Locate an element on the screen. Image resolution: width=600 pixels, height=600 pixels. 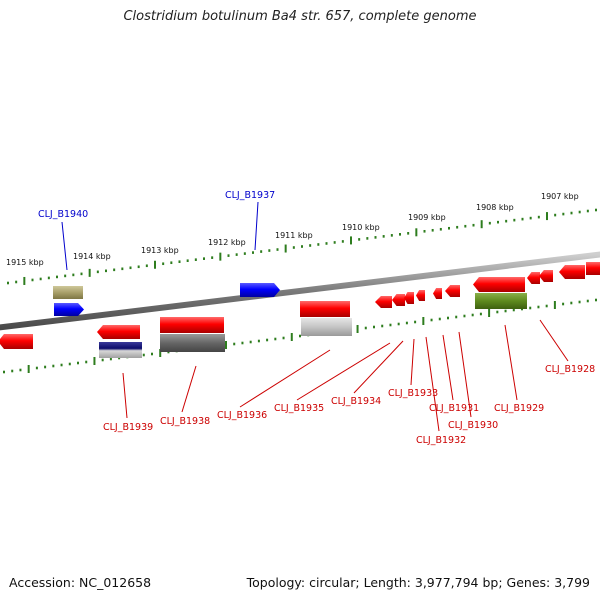
gene-feature-clj-b1929 is located at coordinates (499, 284).